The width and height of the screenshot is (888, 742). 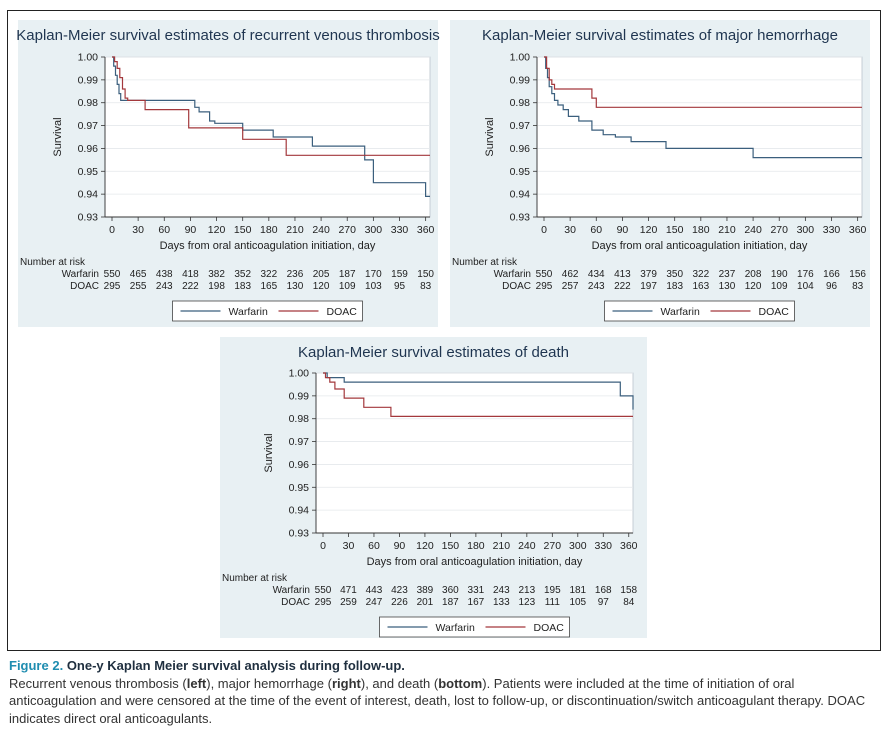 What do you see at coordinates (858, 286) in the screenshot?
I see `risk-count: 83` at bounding box center [858, 286].